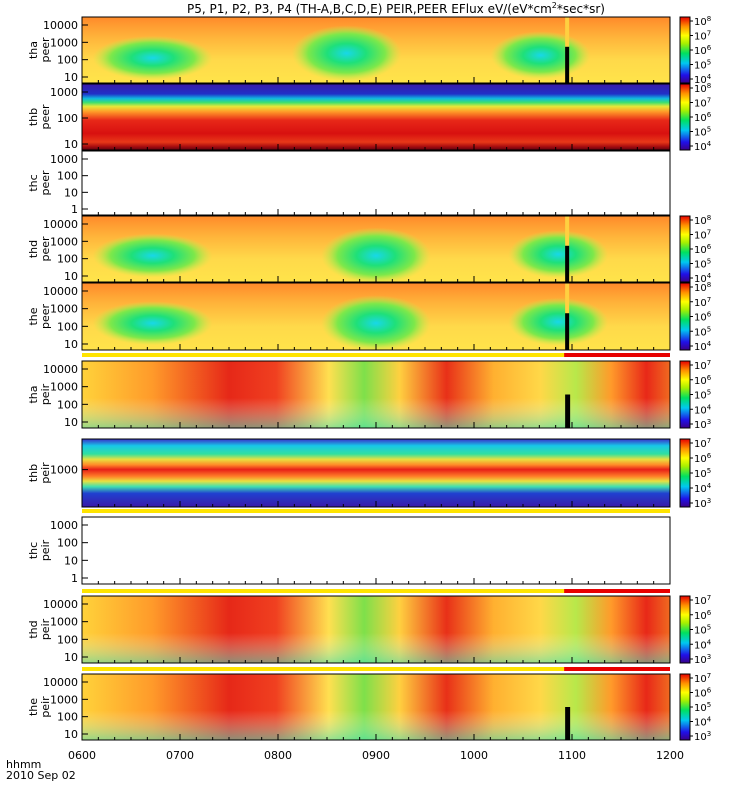  What do you see at coordinates (45, 317) in the screenshot?
I see `y-axis-label-species: peer` at bounding box center [45, 317].